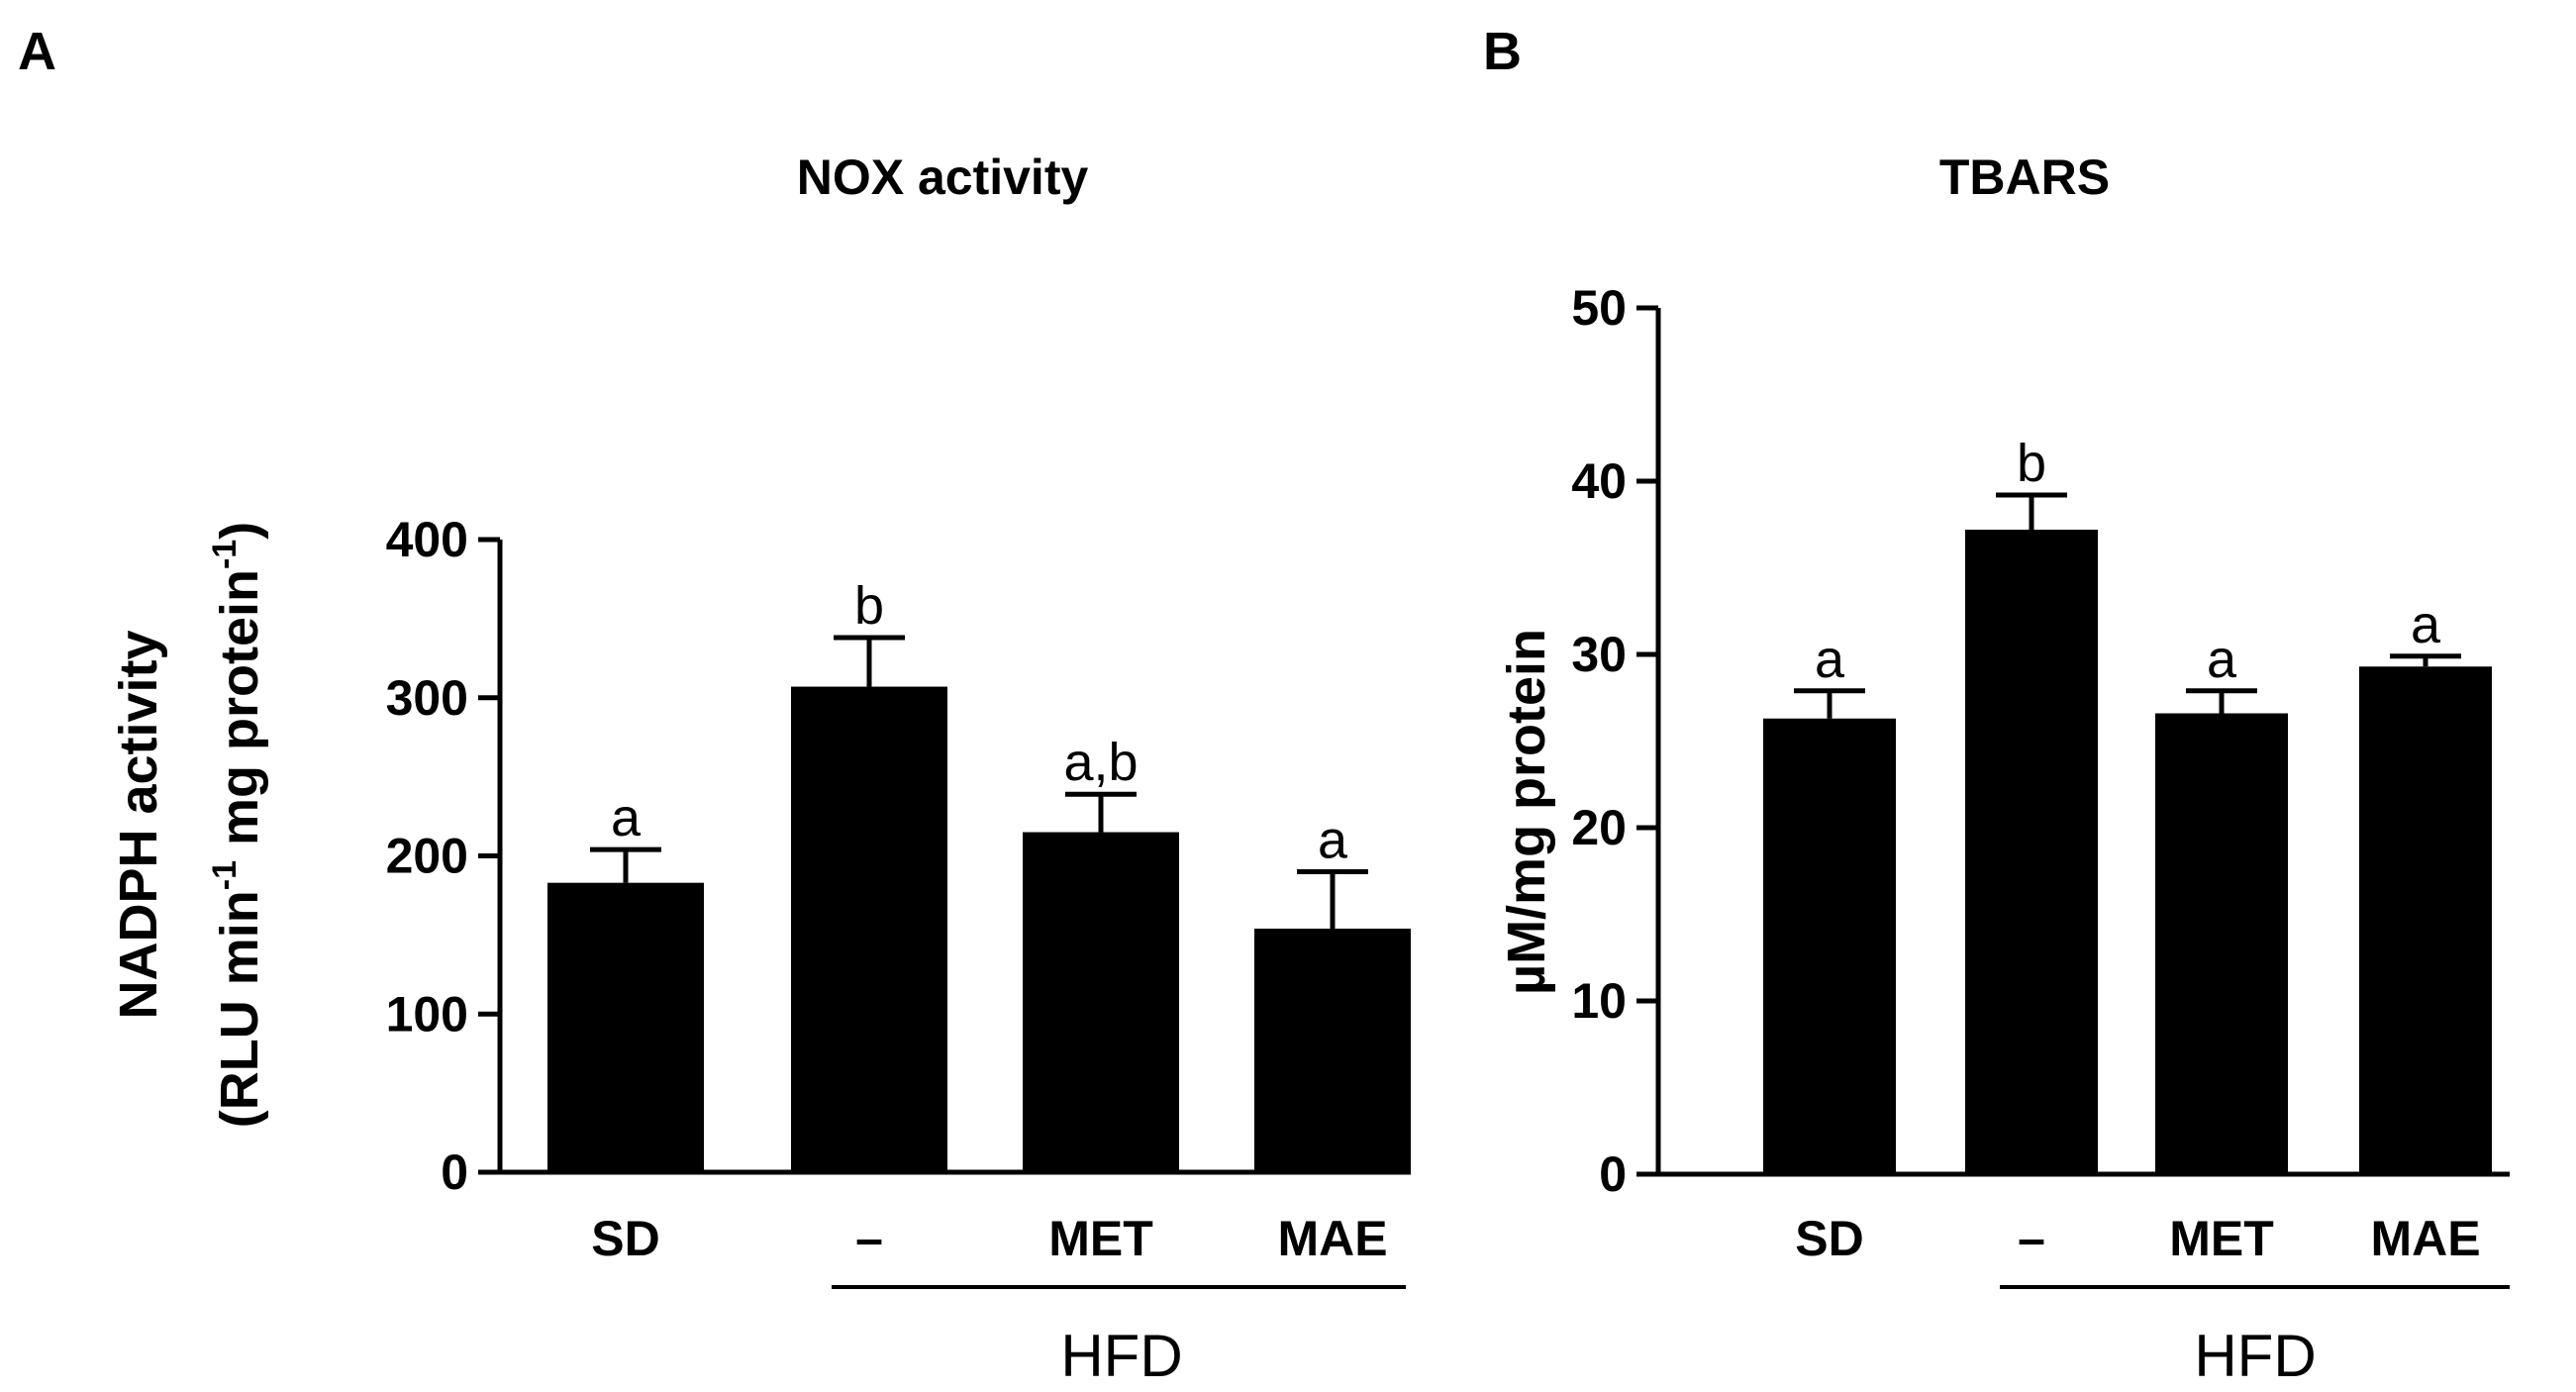 The height and width of the screenshot is (1392, 2576). Describe the element at coordinates (37, 51) in the screenshot. I see `panel-a-letter: A` at that location.